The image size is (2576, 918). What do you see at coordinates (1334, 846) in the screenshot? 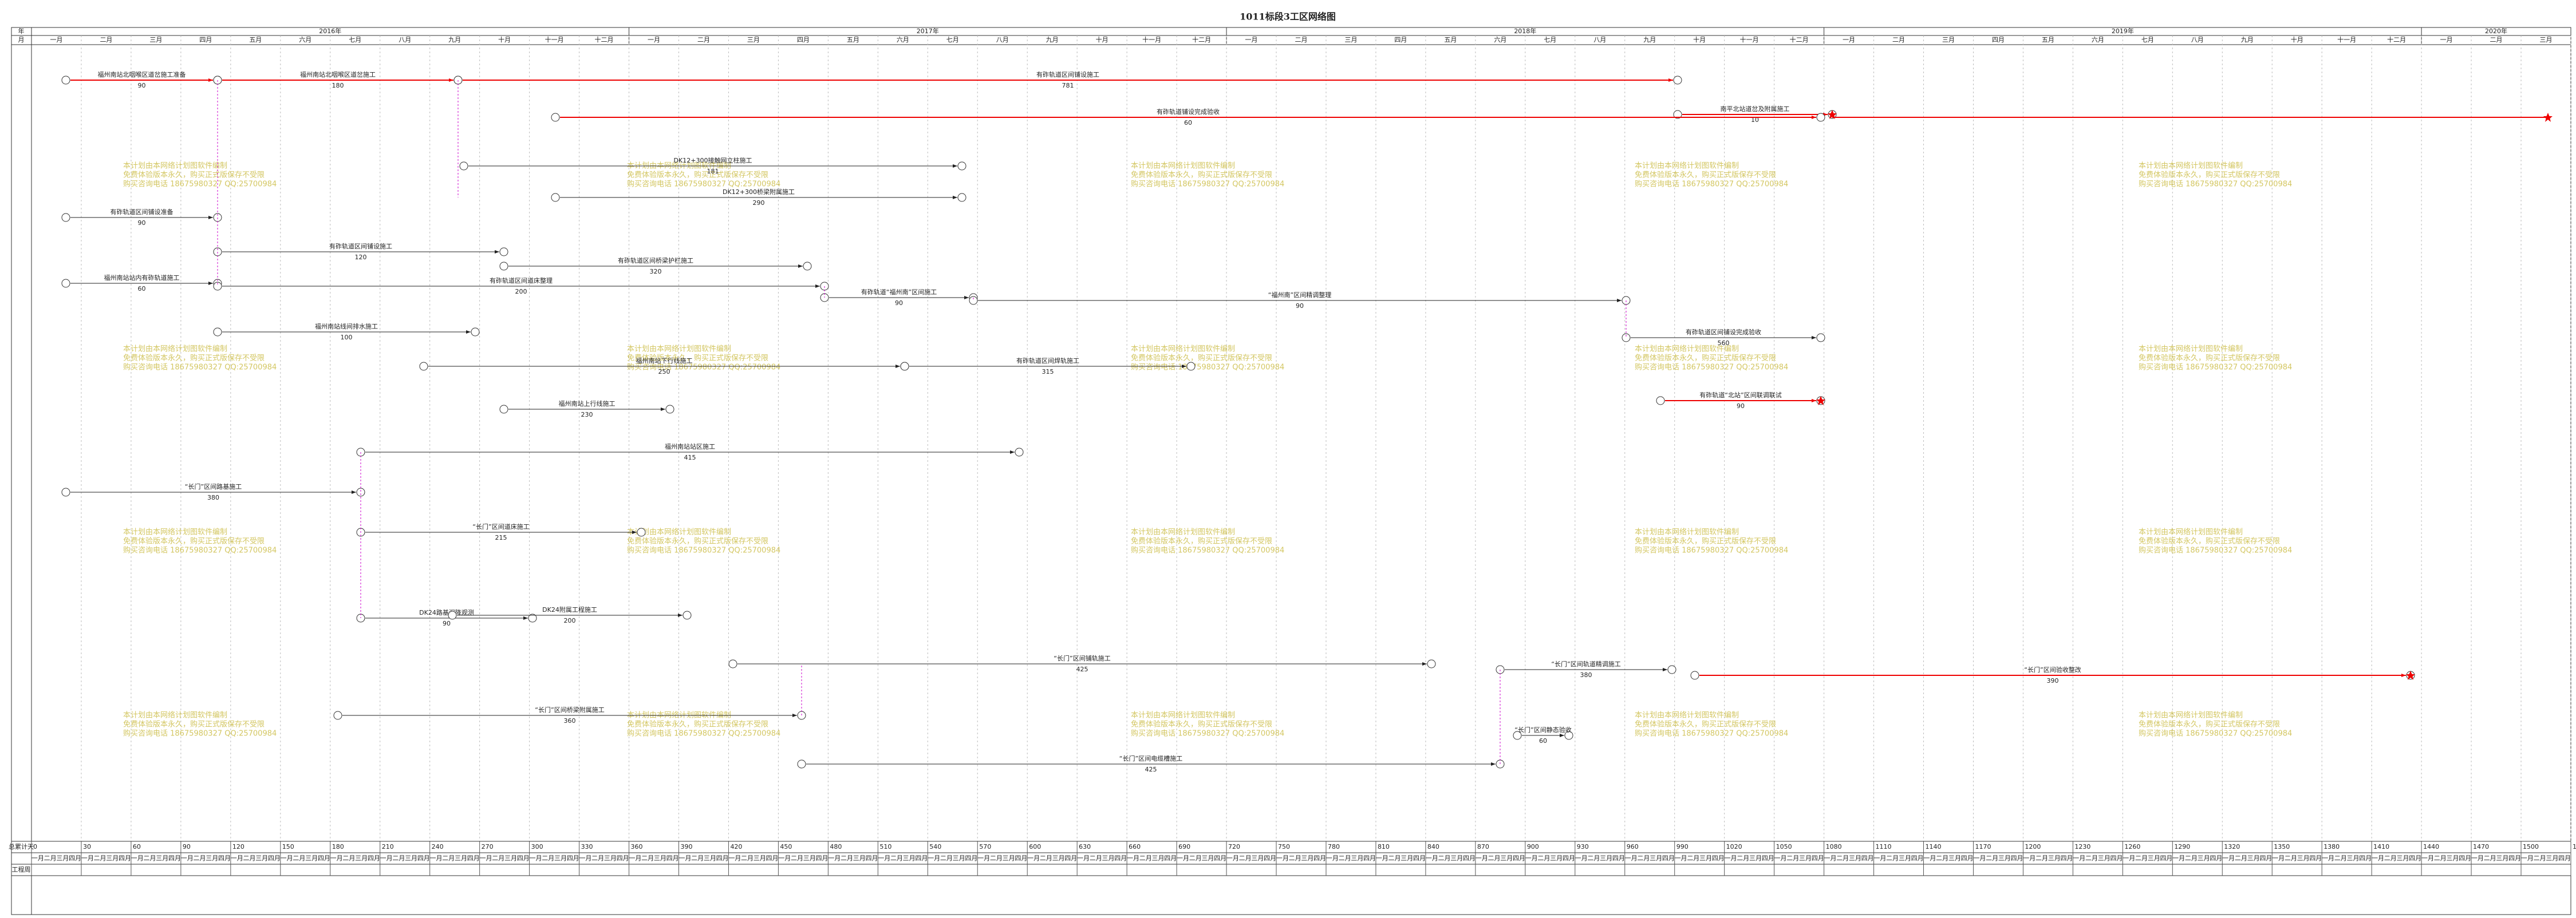
I see `day-mark: 780` at bounding box center [1334, 846].